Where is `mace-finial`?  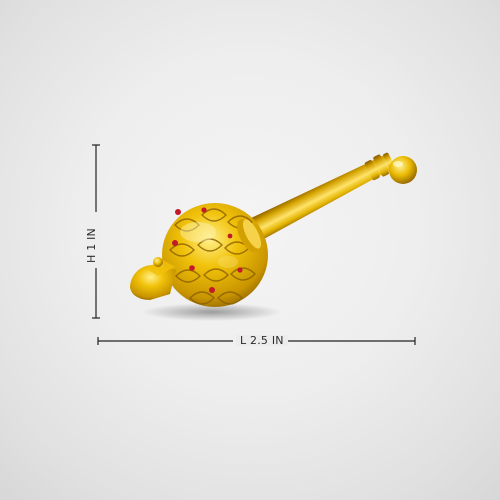
mace-finial is located at coordinates (153, 278).